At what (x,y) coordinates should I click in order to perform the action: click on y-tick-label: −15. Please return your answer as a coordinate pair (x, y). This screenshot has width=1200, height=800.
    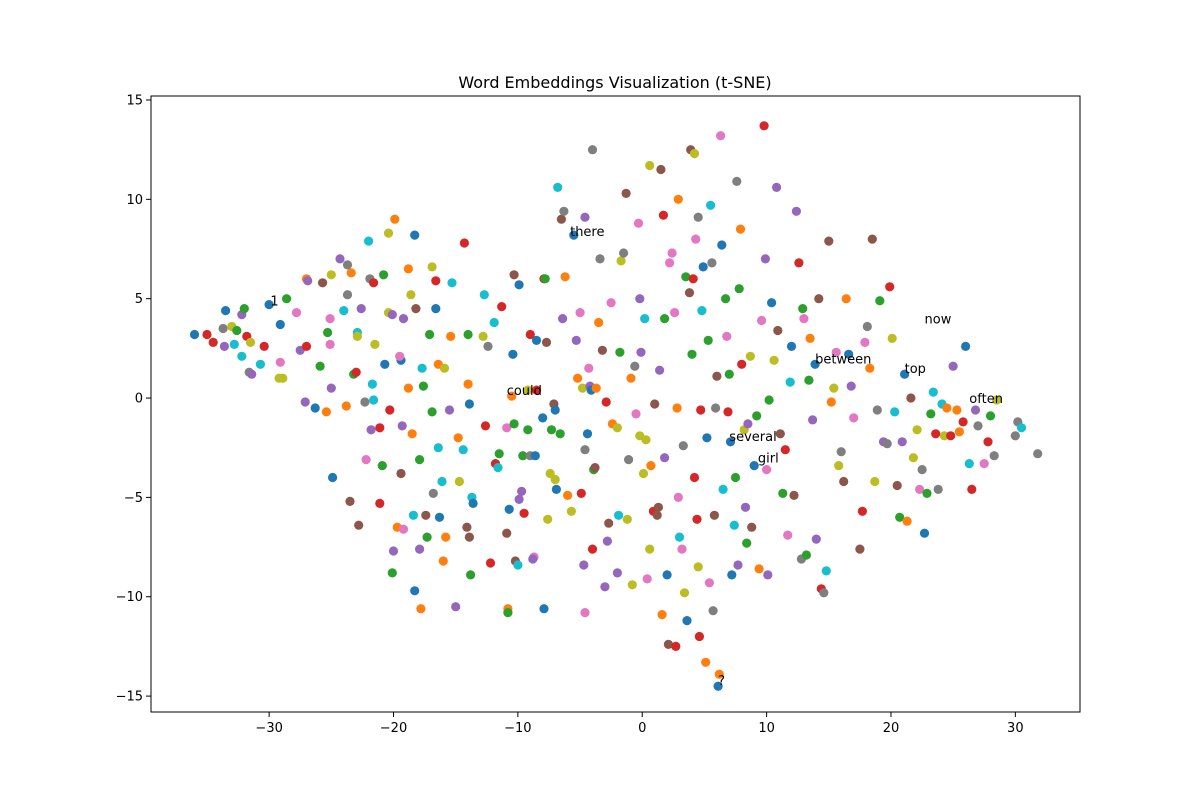
    Looking at the image, I should click on (129, 697).